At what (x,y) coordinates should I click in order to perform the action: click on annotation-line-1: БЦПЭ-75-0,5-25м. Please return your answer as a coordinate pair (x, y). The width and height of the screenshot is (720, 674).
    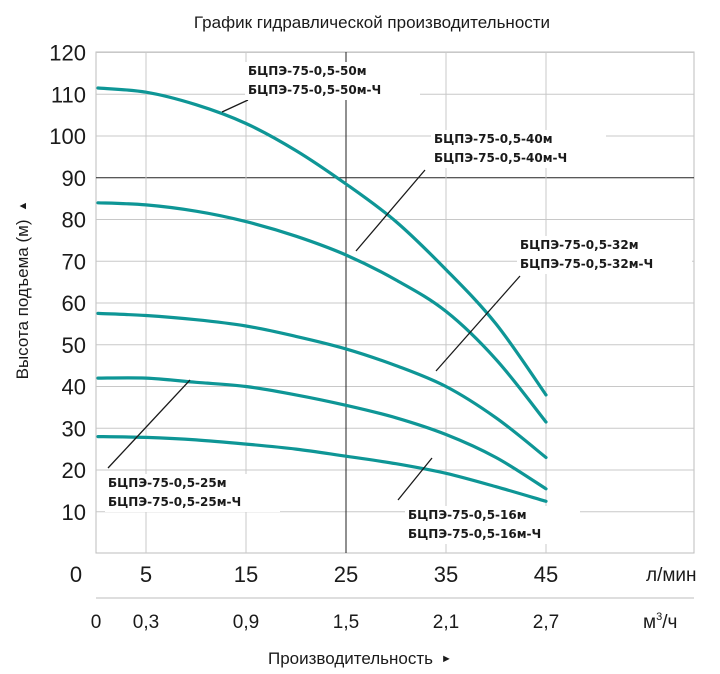
    Looking at the image, I should click on (167, 483).